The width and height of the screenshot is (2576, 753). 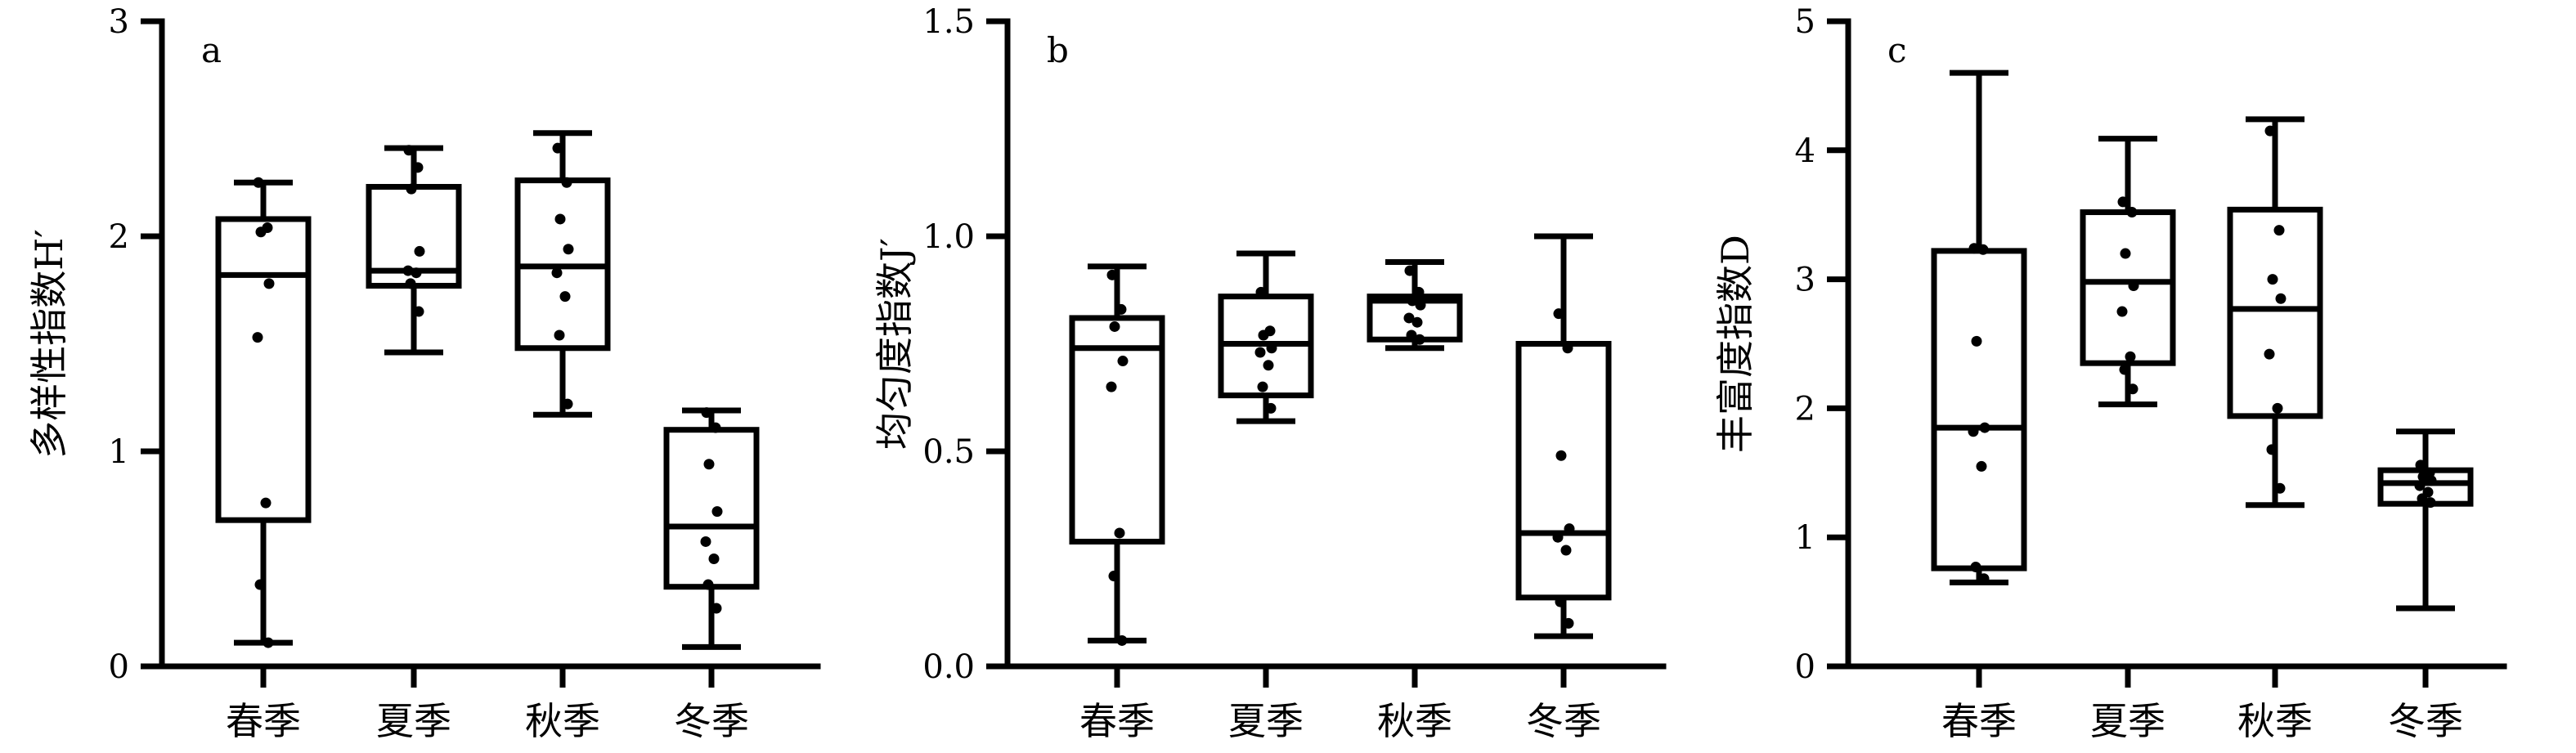 I want to click on panel-letter: b, so click(x=1058, y=50).